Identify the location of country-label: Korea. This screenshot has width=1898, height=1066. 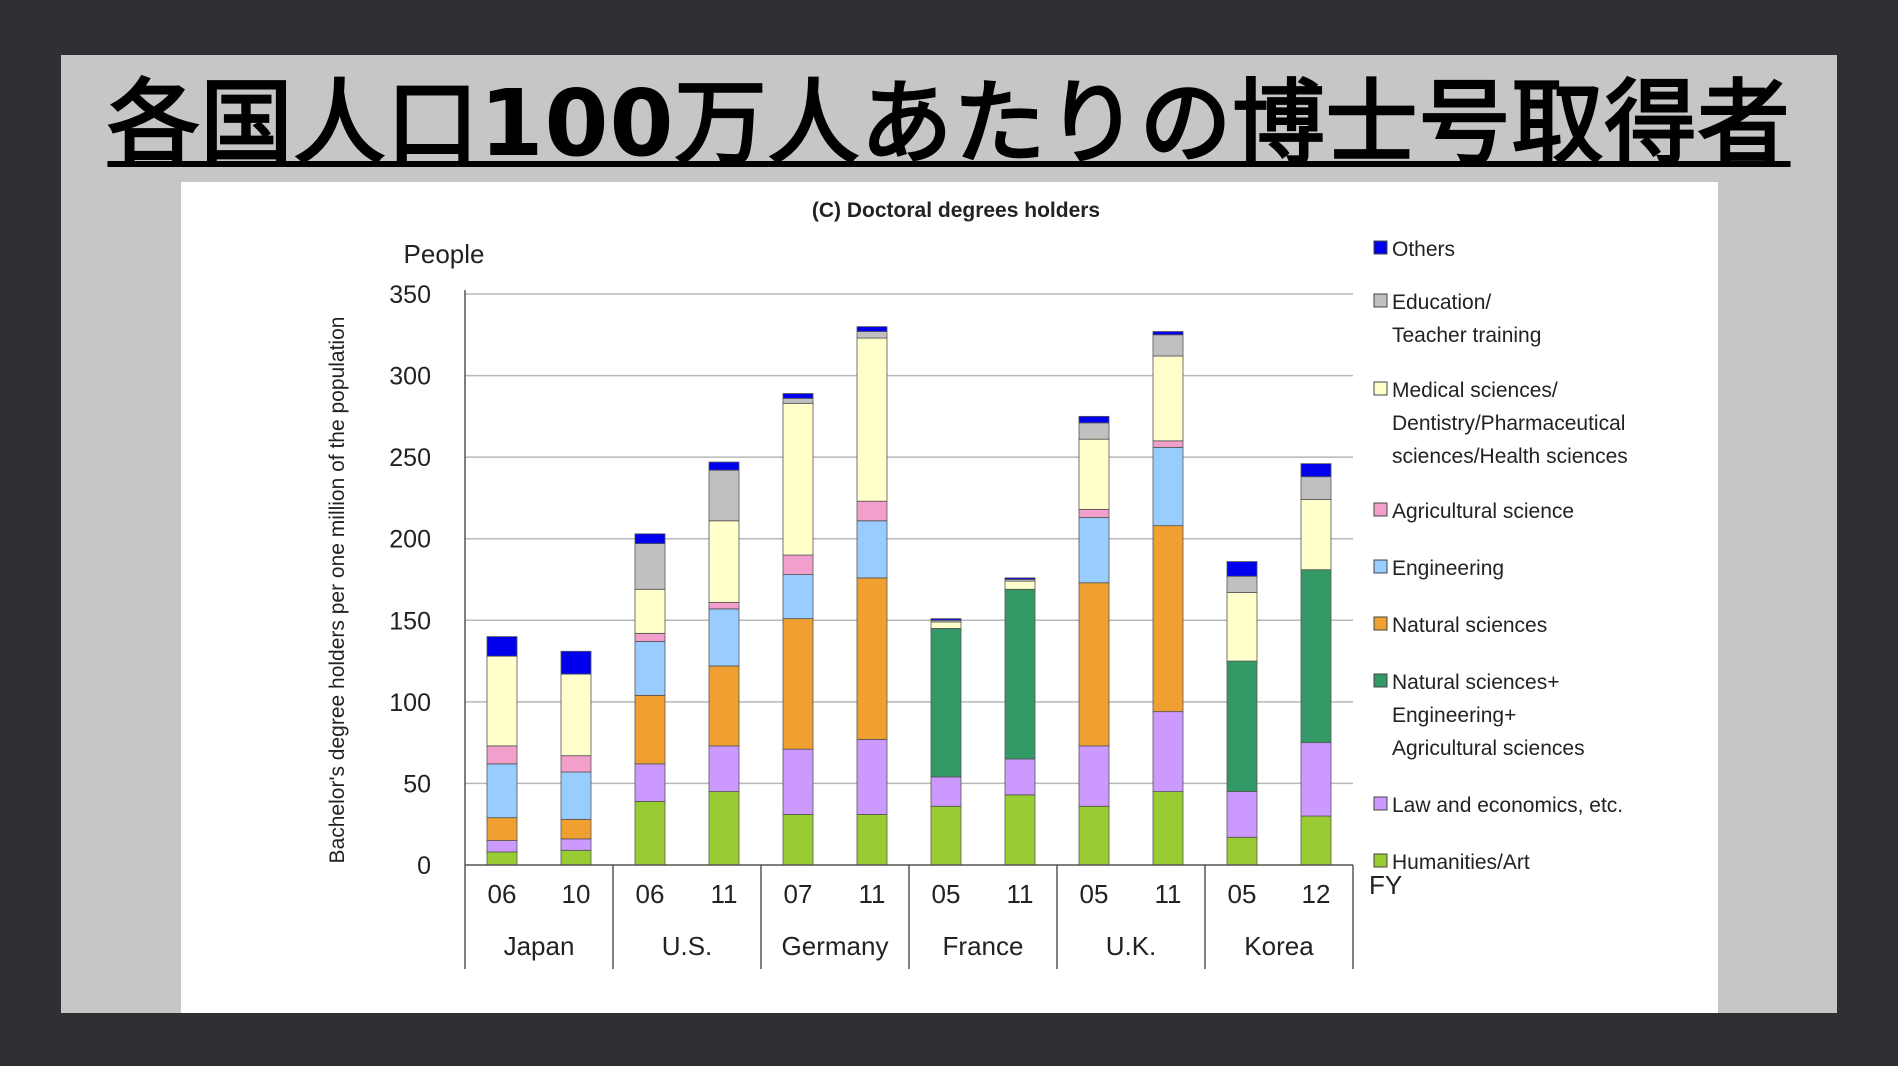
(1279, 946).